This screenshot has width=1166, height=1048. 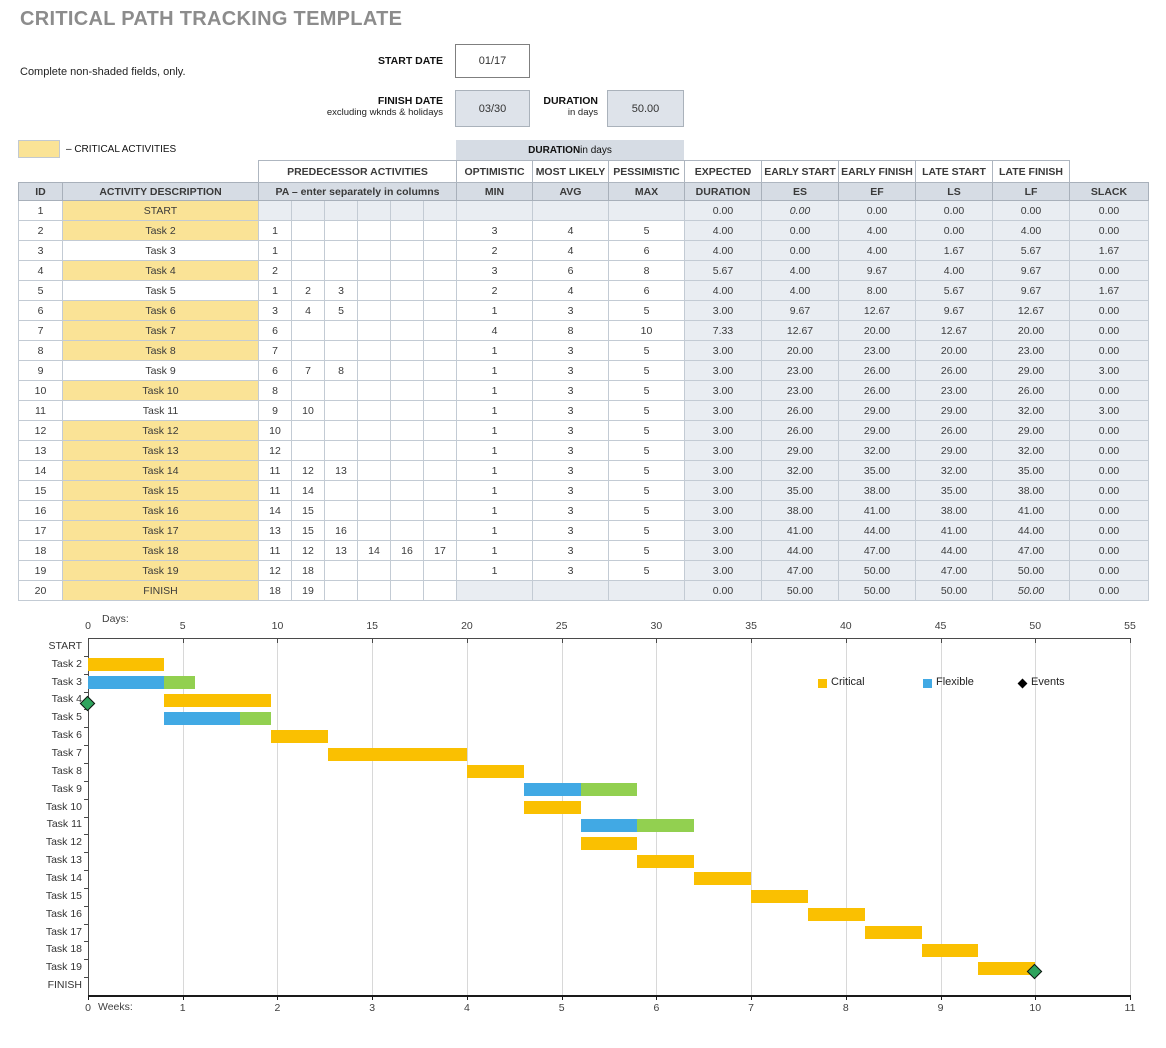 What do you see at coordinates (374, 550) in the screenshot?
I see `pa-cell-4: 14` at bounding box center [374, 550].